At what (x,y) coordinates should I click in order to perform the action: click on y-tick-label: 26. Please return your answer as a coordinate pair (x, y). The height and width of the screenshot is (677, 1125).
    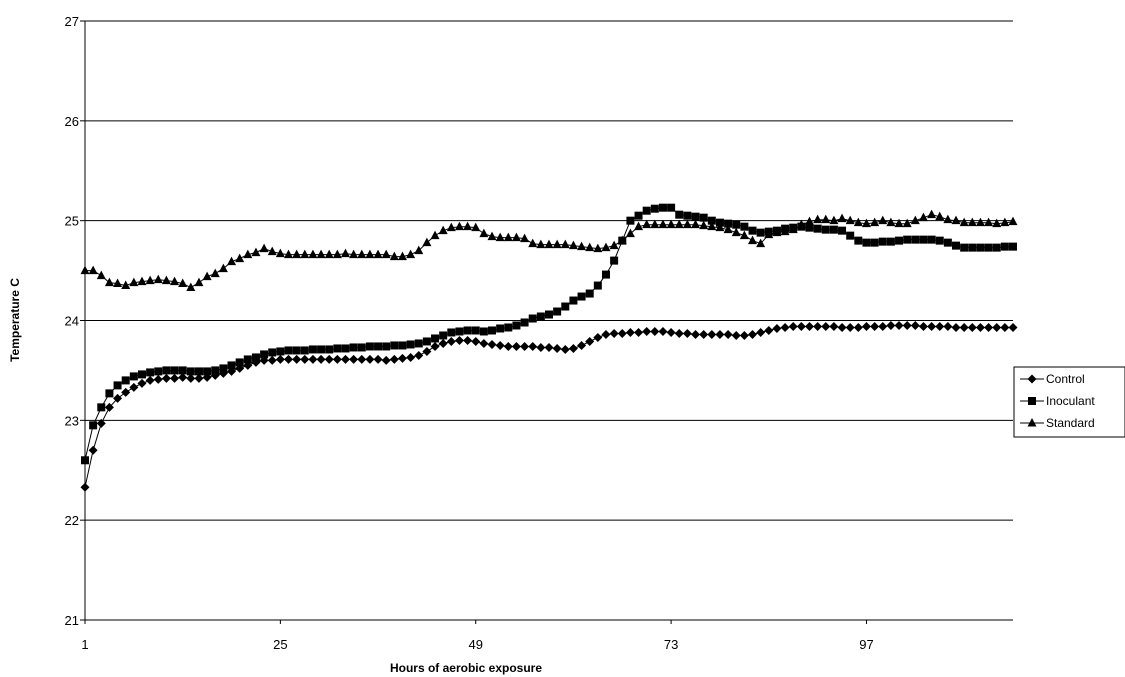
    Looking at the image, I should click on (72, 121).